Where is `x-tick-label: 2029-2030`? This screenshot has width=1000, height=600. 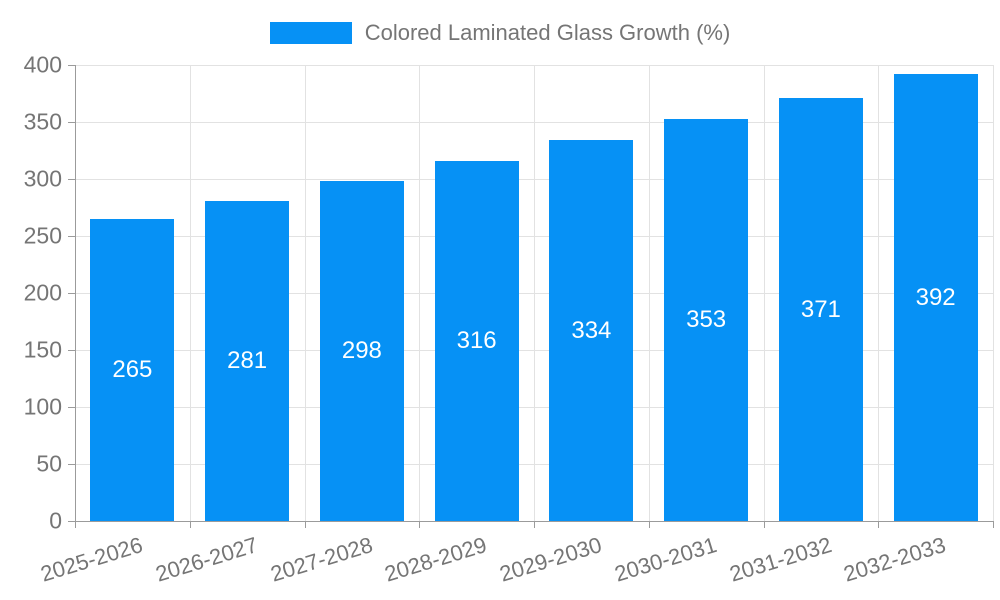
x-tick-label: 2029-2030 is located at coordinates (550, 559).